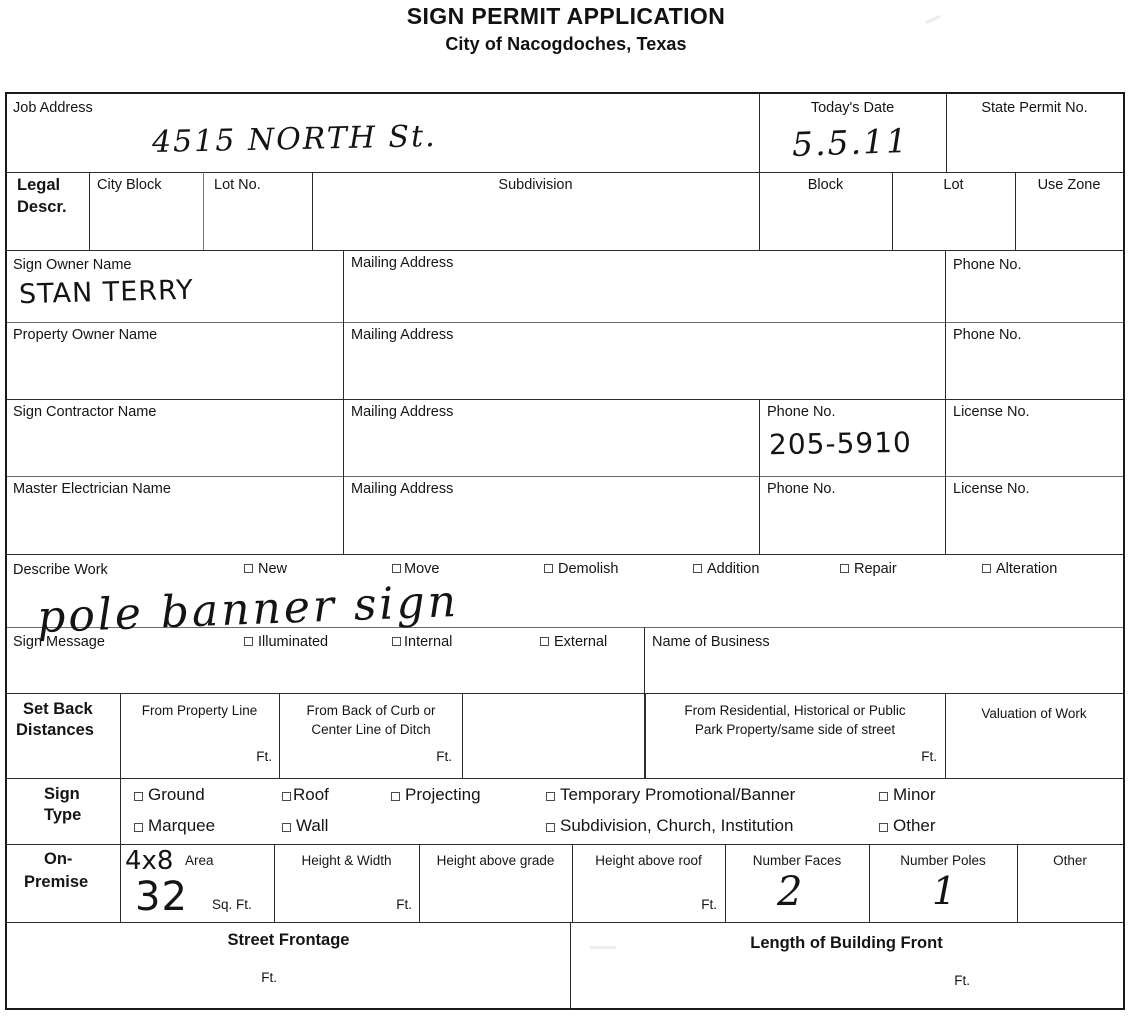  What do you see at coordinates (395, 796) in the screenshot?
I see `checkbox-signtype-projecting` at bounding box center [395, 796].